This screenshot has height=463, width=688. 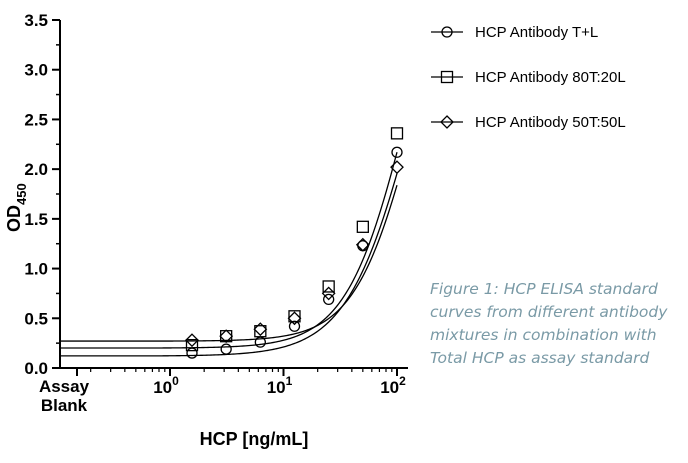 I want to click on x-axis-title: HCP [ng/mL], so click(x=254, y=439).